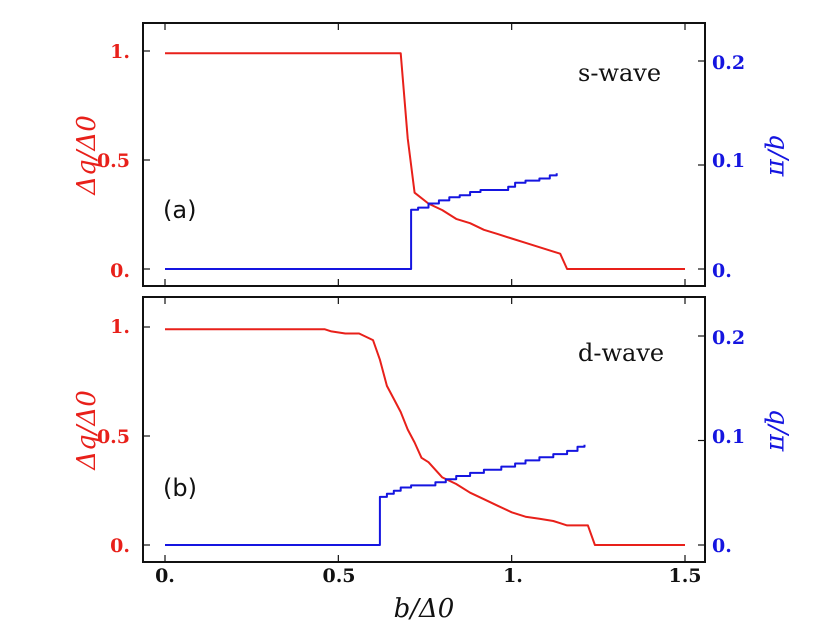 This screenshot has width=822, height=642. What do you see at coordinates (619, 73) in the screenshot?
I see `panel-a-annotation: s-wave` at bounding box center [619, 73].